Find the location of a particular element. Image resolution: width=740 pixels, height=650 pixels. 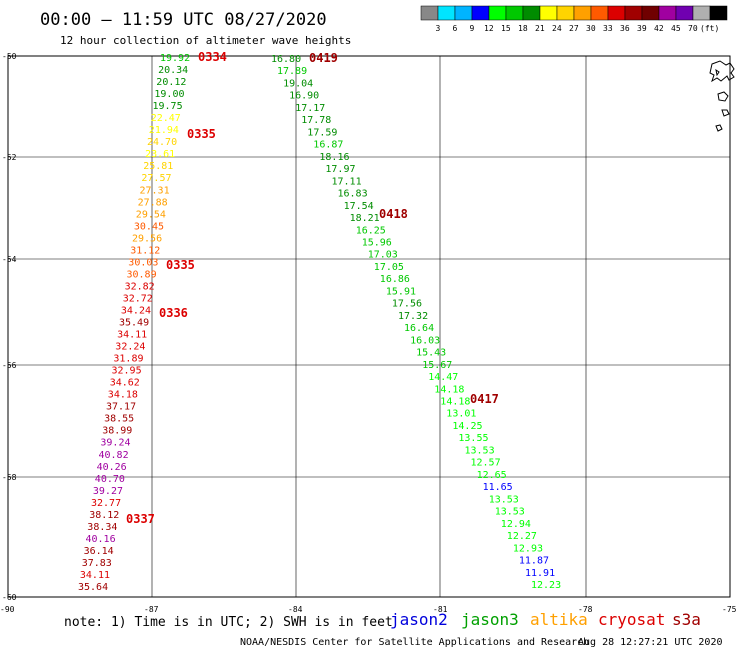

wave-height-value: 14.47 is located at coordinates (443, 377).